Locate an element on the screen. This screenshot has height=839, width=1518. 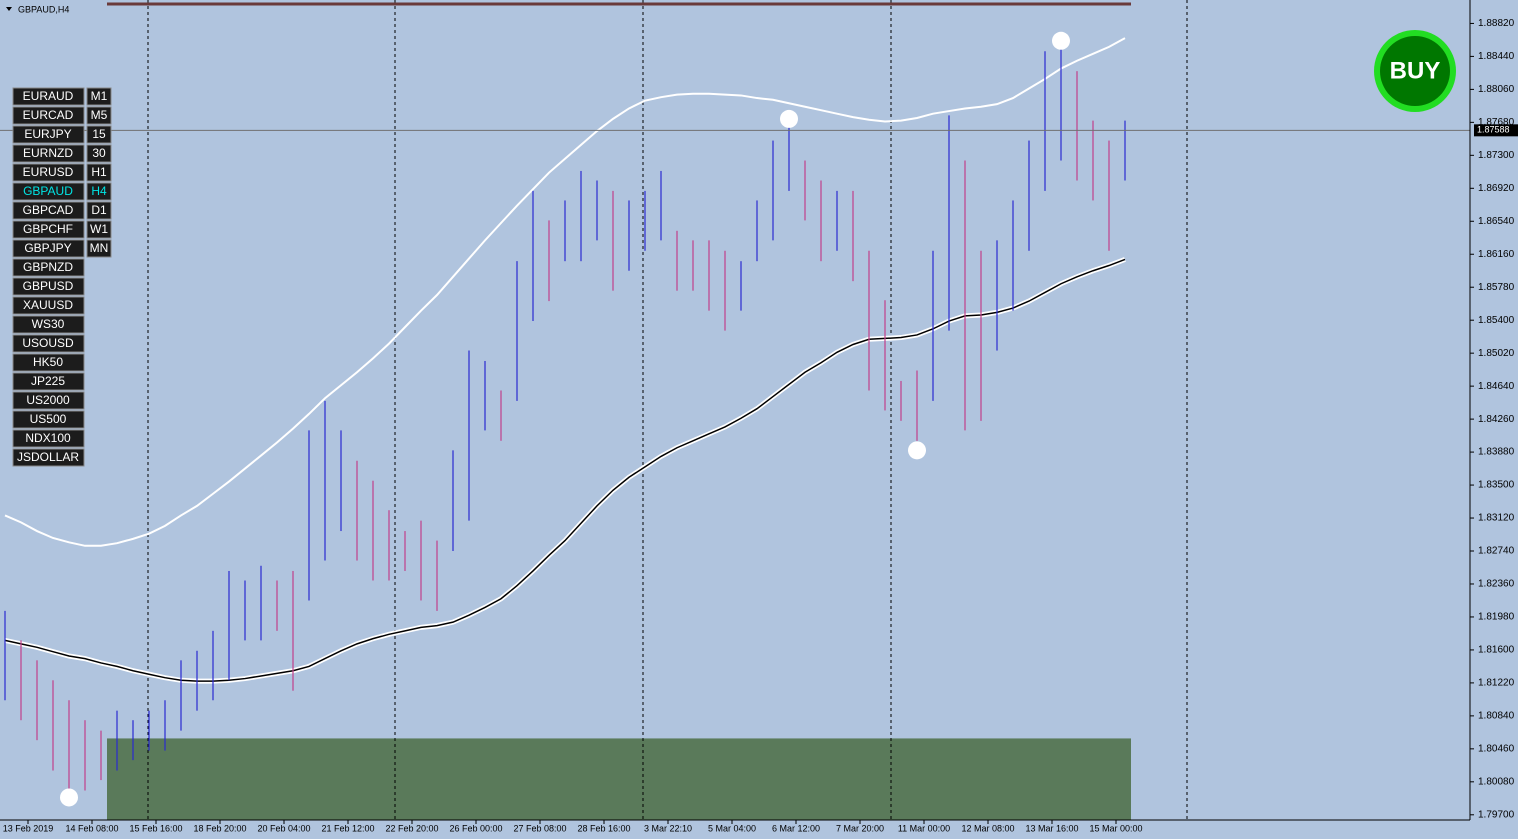
symbol-button: EURCAD is located at coordinates (48, 115).